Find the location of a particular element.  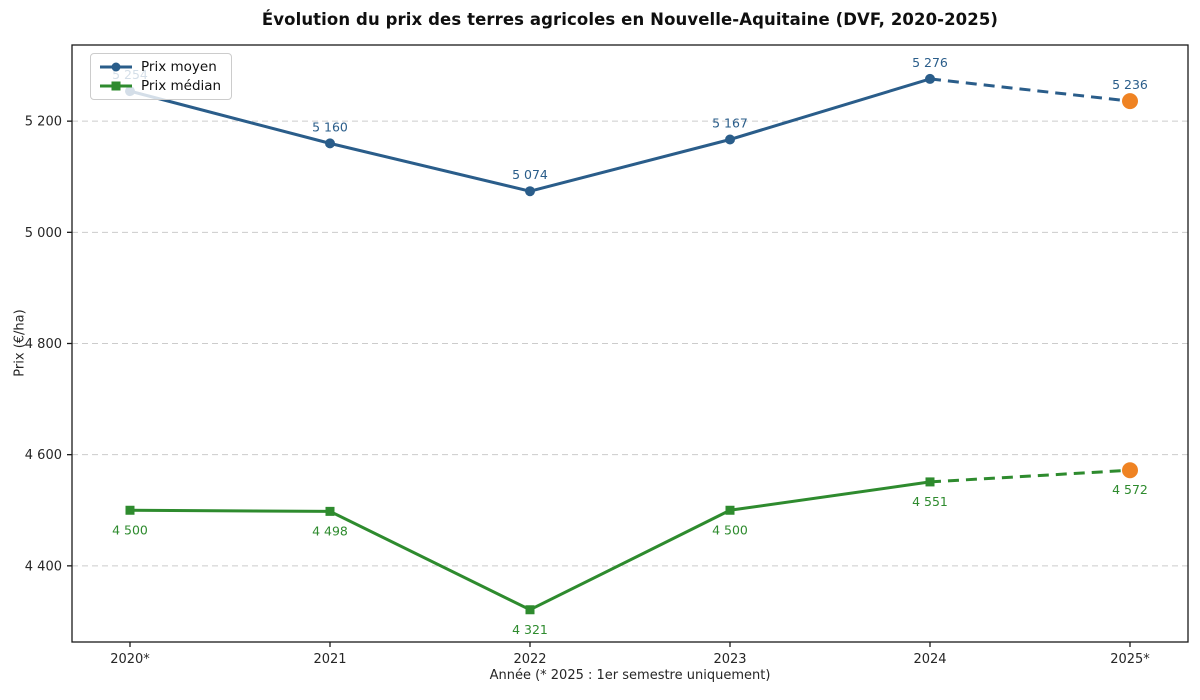

data-label: 5 236 is located at coordinates (1130, 84).